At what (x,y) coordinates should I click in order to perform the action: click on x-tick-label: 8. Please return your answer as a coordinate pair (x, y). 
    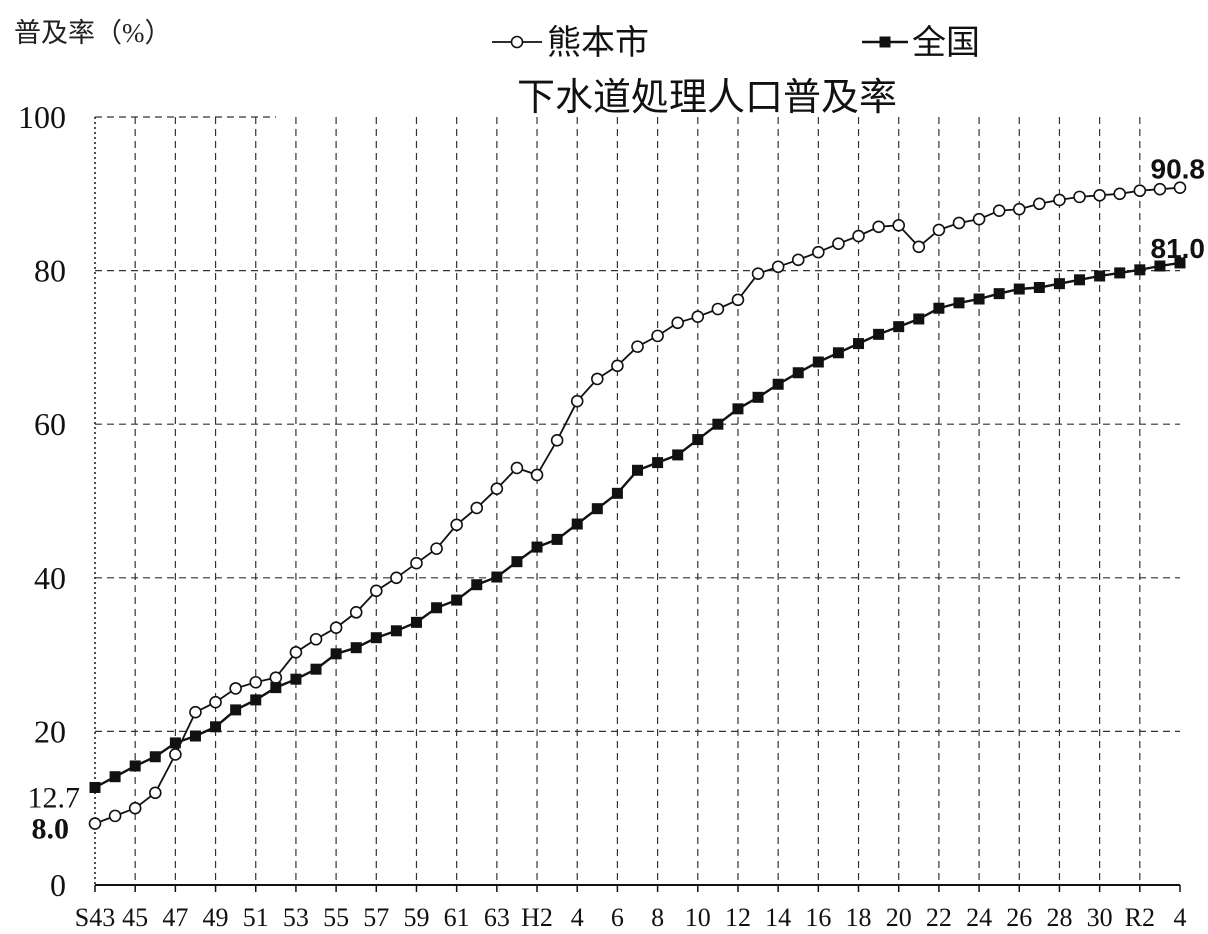
    Looking at the image, I should click on (657, 917).